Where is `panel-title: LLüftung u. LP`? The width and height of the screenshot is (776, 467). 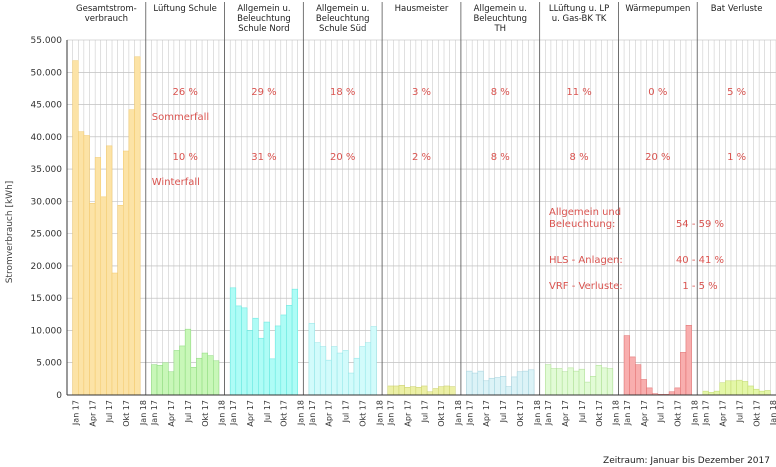 panel-title: LLüftung u. LP is located at coordinates (579, 9).